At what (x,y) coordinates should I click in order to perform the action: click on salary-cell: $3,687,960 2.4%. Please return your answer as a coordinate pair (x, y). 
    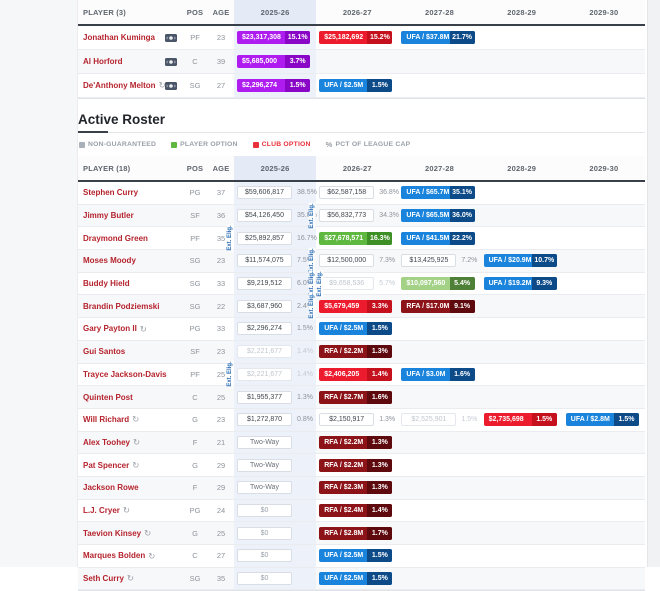
    Looking at the image, I should click on (275, 306).